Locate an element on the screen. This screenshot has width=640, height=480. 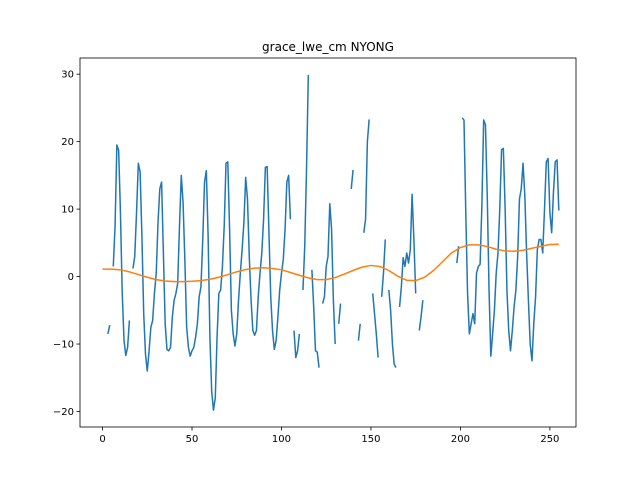
y-tick-label: 10 is located at coordinates (67, 210).